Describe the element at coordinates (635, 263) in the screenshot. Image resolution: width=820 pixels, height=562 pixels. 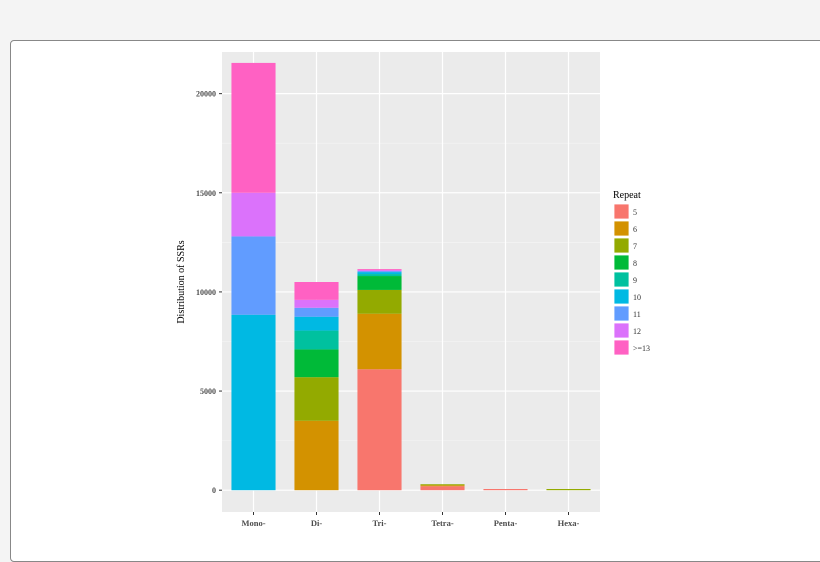
I see `legend-label: 8` at that location.